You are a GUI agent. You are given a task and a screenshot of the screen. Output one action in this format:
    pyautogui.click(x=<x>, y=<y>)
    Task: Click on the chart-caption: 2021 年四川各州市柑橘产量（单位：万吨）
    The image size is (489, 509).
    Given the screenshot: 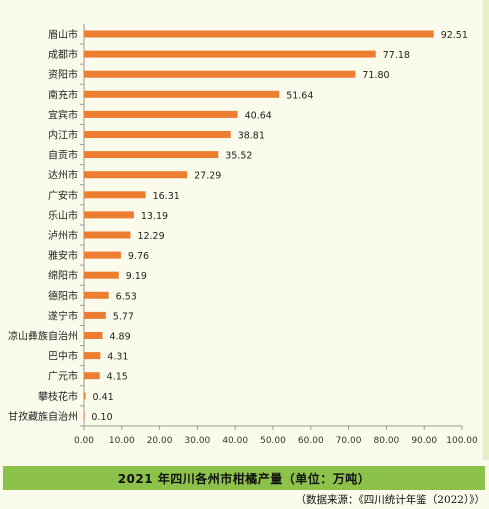 What is the action you would take?
    pyautogui.click(x=244, y=478)
    